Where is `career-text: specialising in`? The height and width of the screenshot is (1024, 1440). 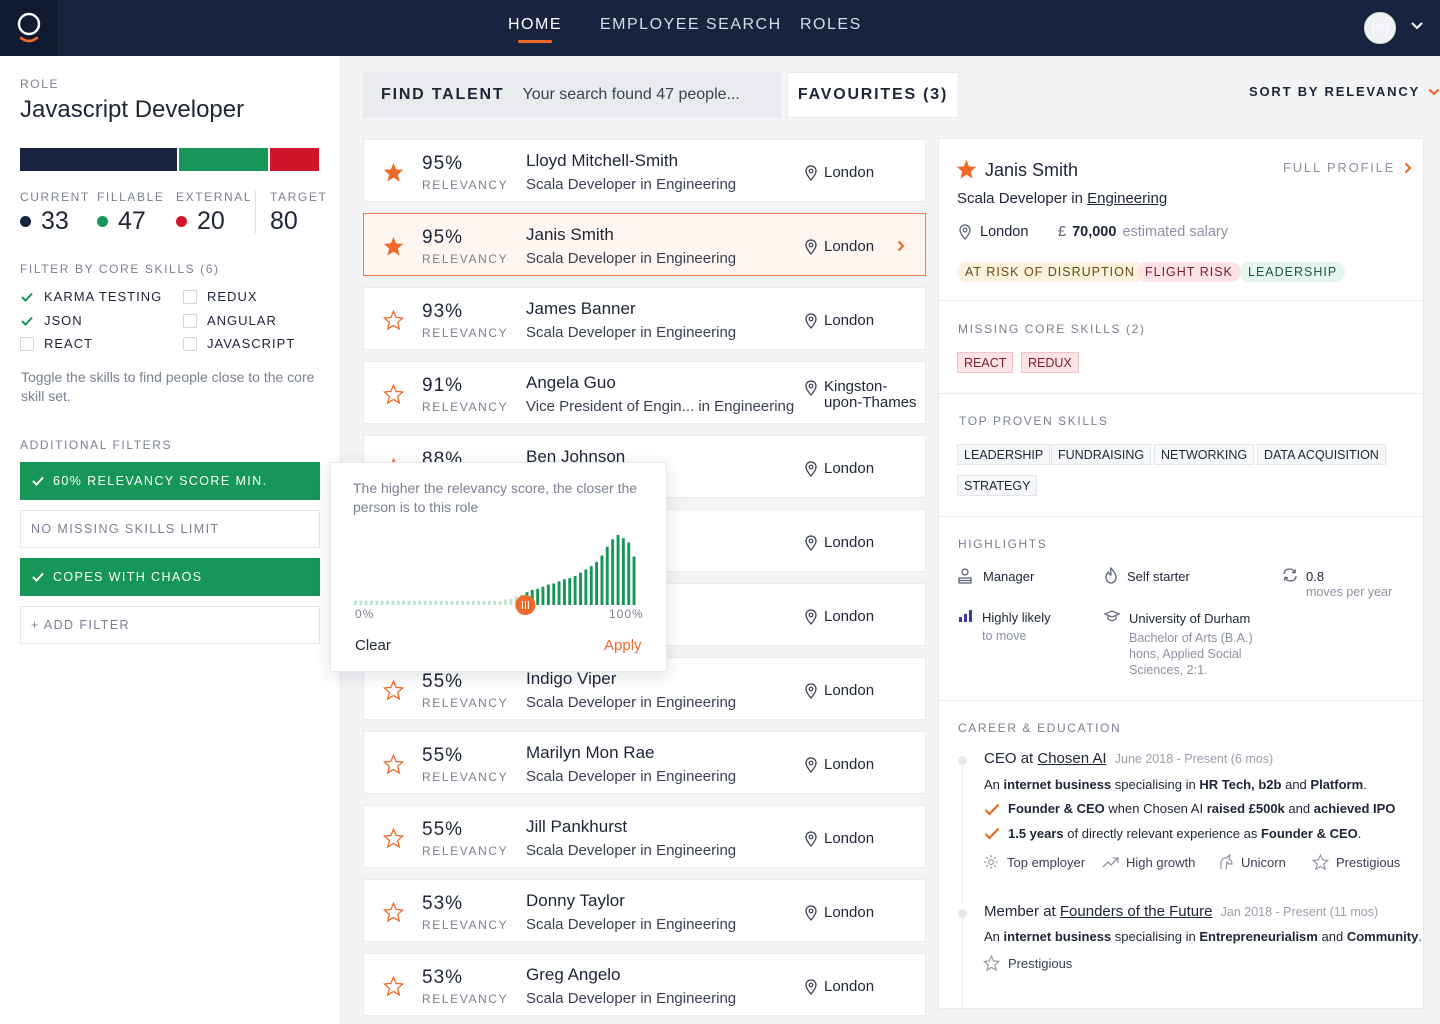 career-text: specialising in is located at coordinates (1155, 784).